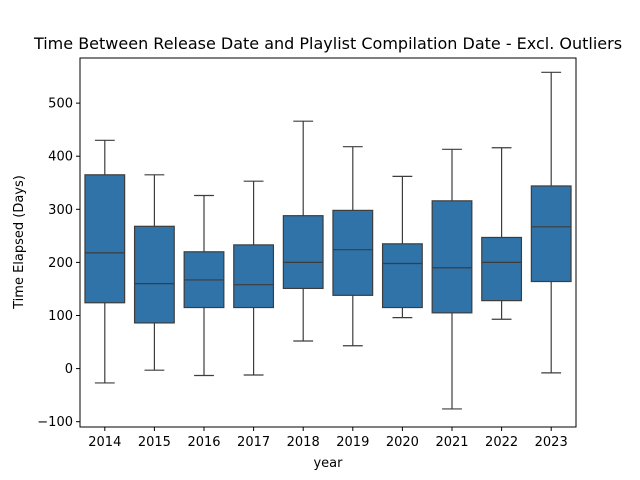 This screenshot has height=480, width=640. Describe the element at coordinates (328, 438) in the screenshot. I see `x-axis: 2014 2015 2016 2017 2018 2019 2020 2021 2022 2023` at that location.